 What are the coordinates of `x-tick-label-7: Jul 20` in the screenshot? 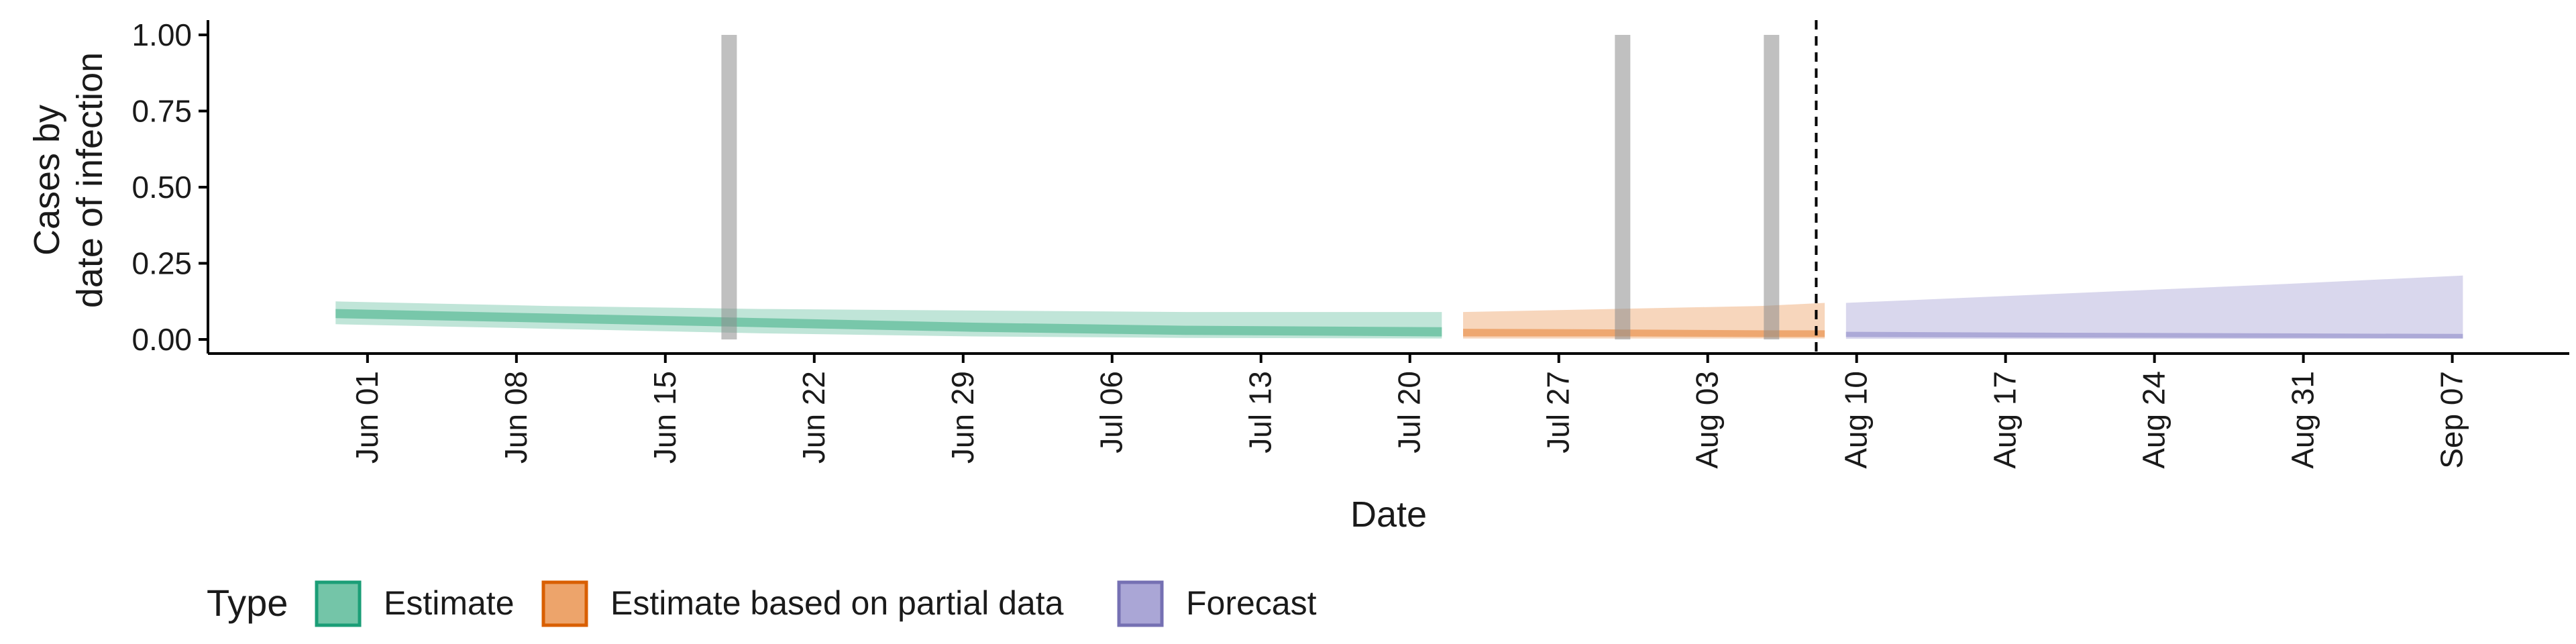 It's located at (1409, 412).